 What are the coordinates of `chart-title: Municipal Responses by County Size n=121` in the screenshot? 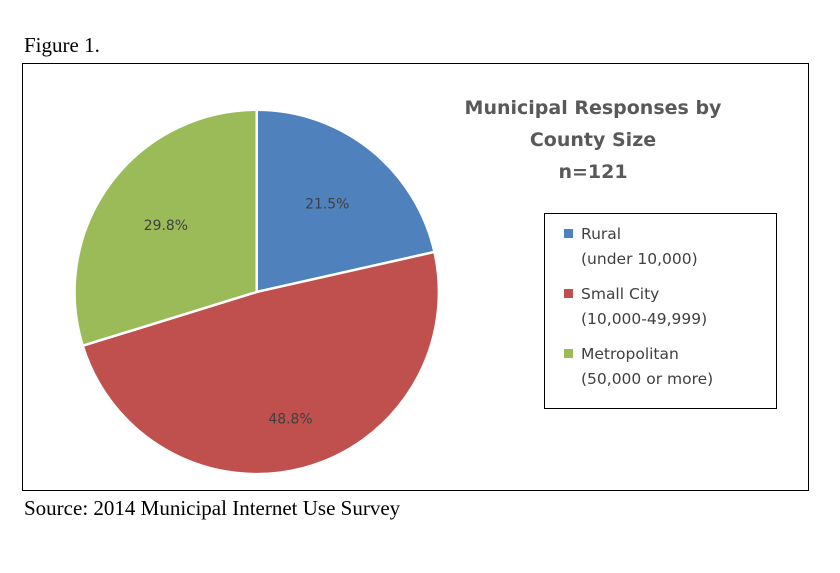 It's located at (593, 140).